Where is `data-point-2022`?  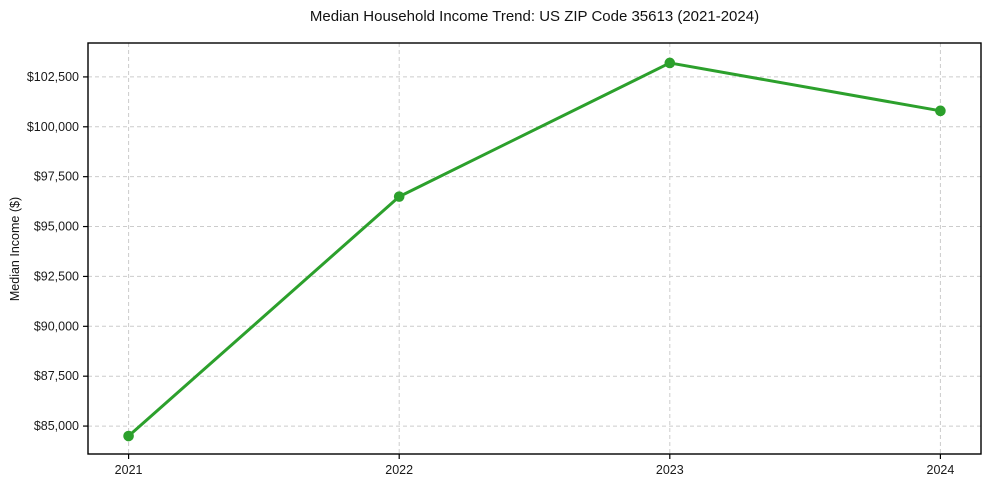 data-point-2022 is located at coordinates (399, 196).